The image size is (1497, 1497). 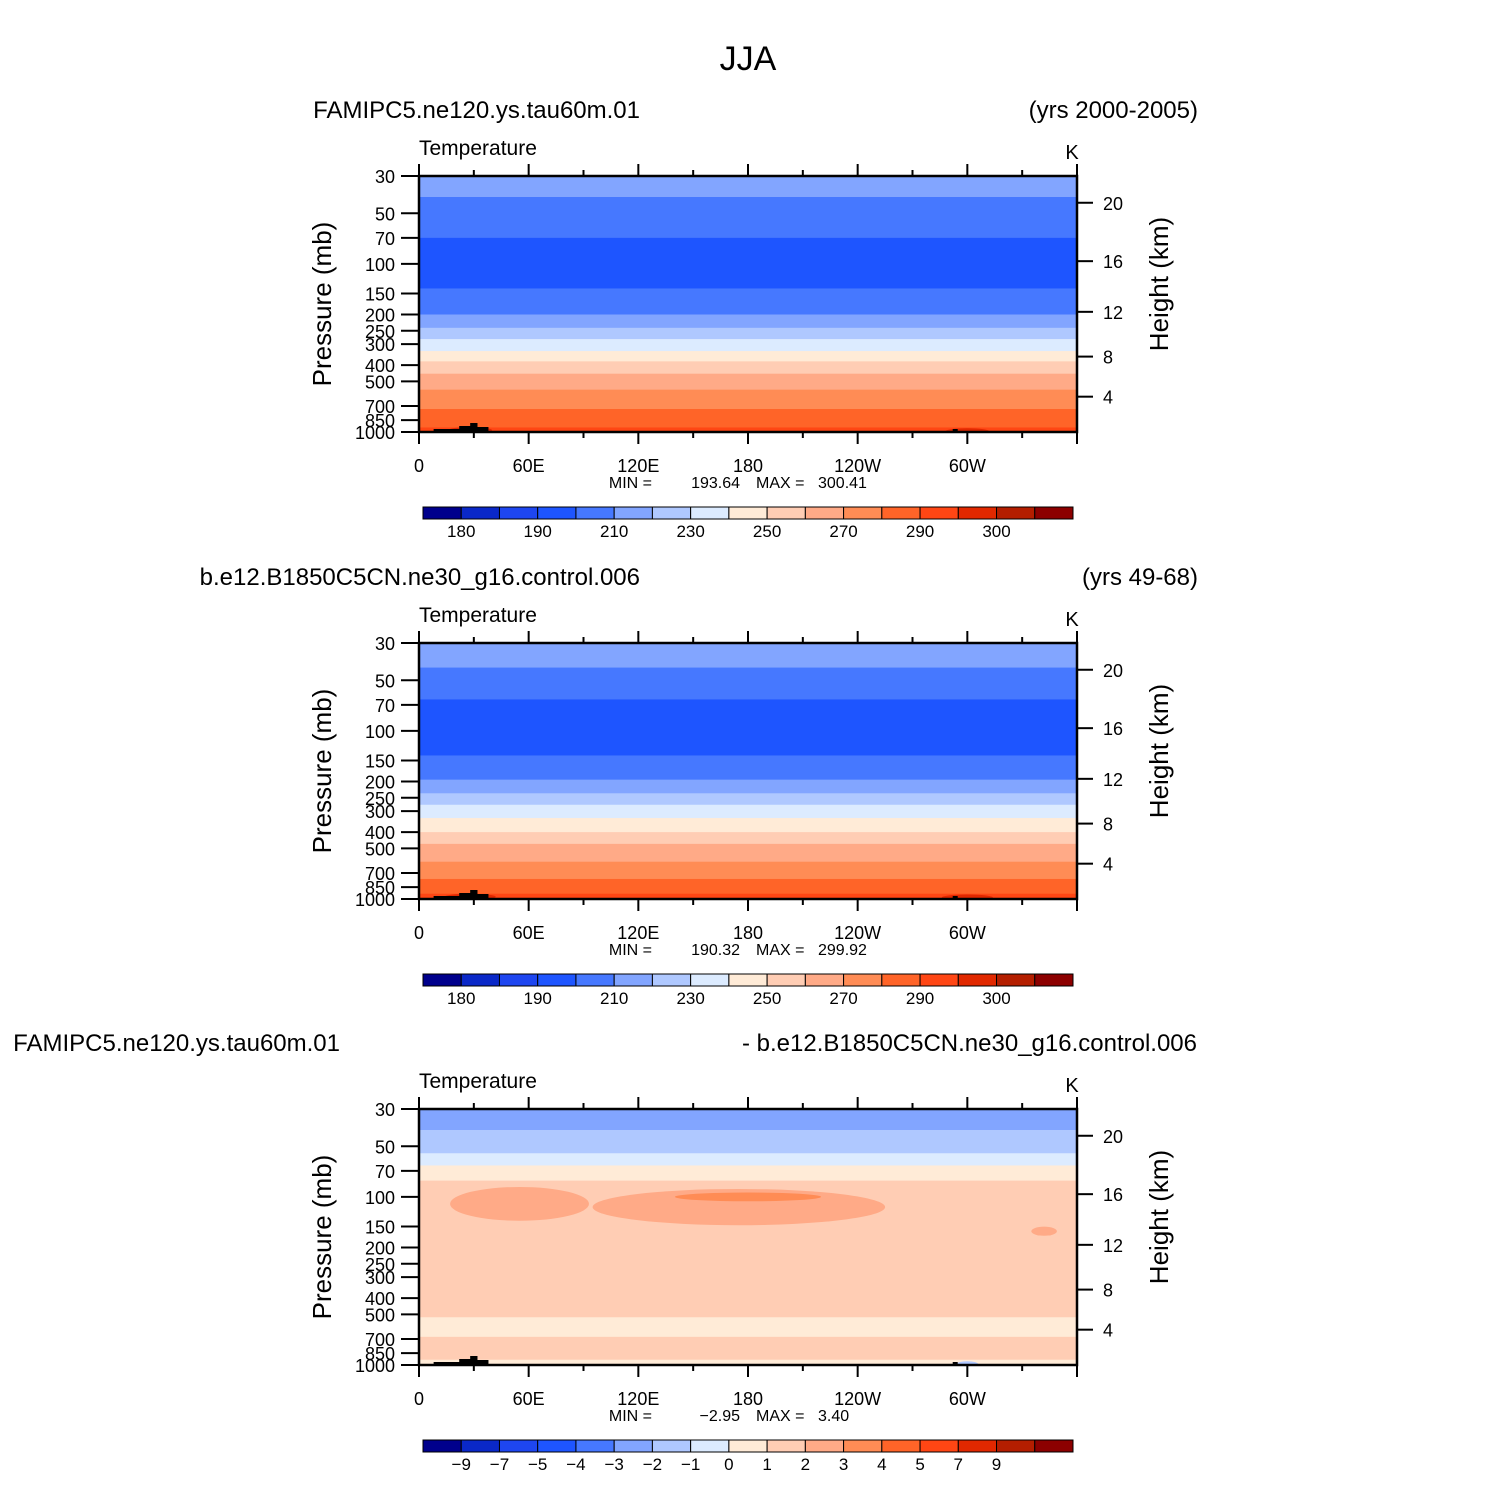 What do you see at coordinates (780, 483) in the screenshot?
I see `max-label: MAX =` at bounding box center [780, 483].